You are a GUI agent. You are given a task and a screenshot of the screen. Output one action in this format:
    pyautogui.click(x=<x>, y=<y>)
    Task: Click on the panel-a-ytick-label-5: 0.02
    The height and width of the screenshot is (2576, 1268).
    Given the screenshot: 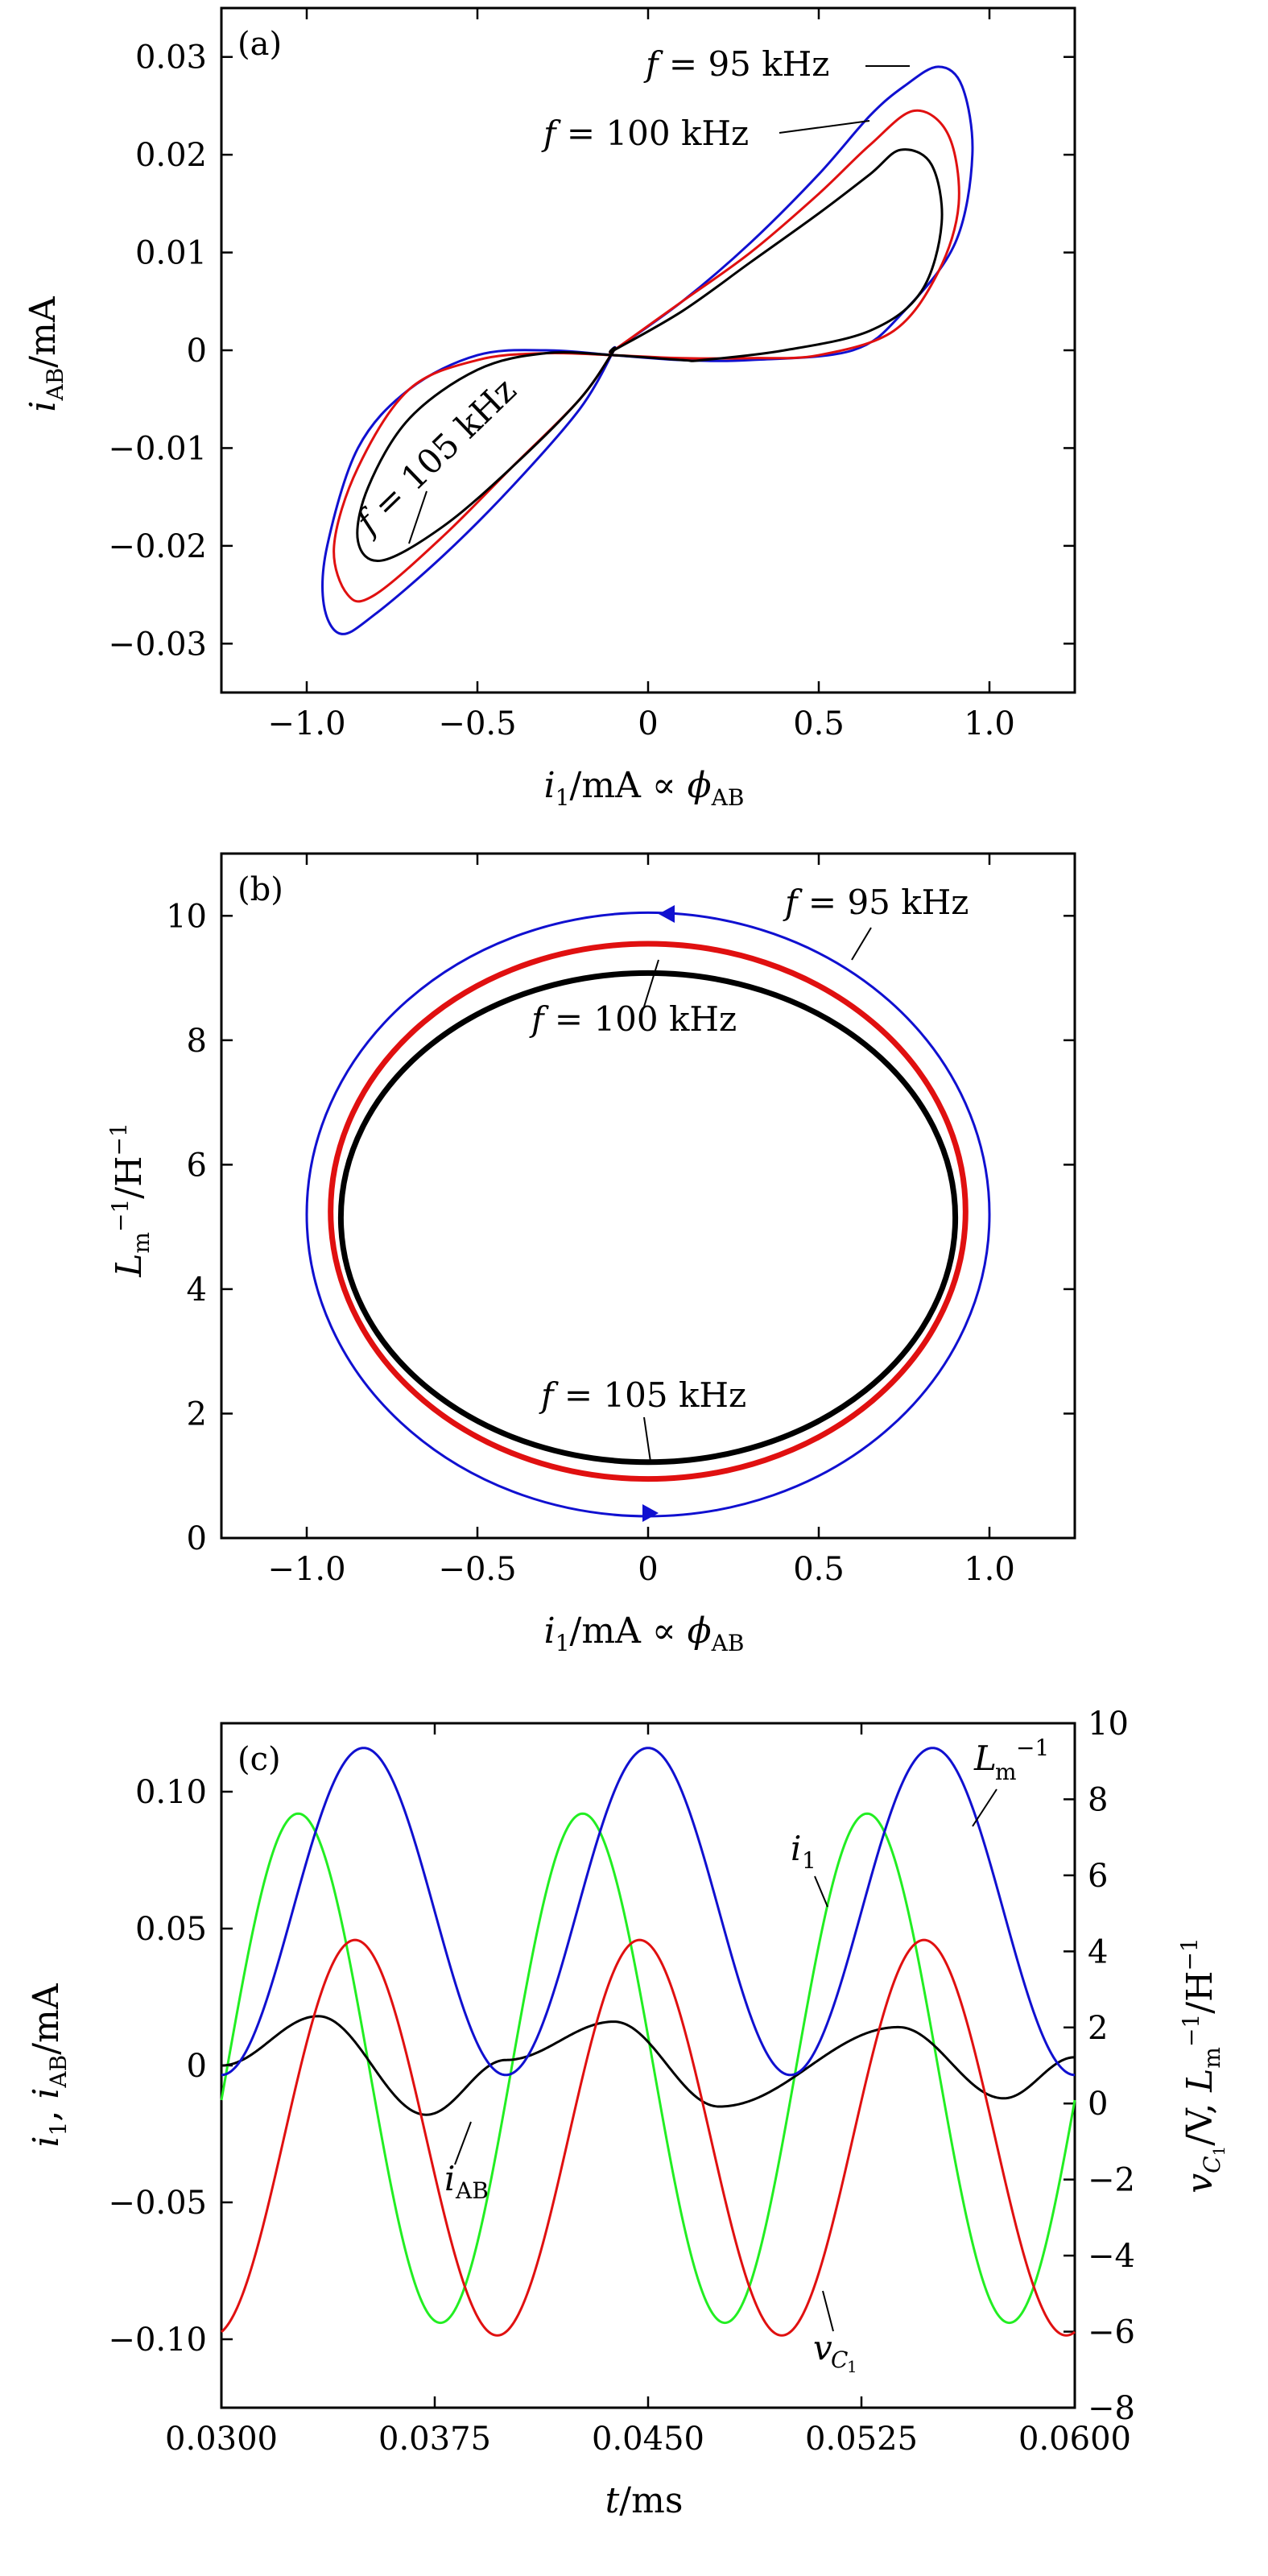 What is the action you would take?
    pyautogui.click(x=171, y=156)
    